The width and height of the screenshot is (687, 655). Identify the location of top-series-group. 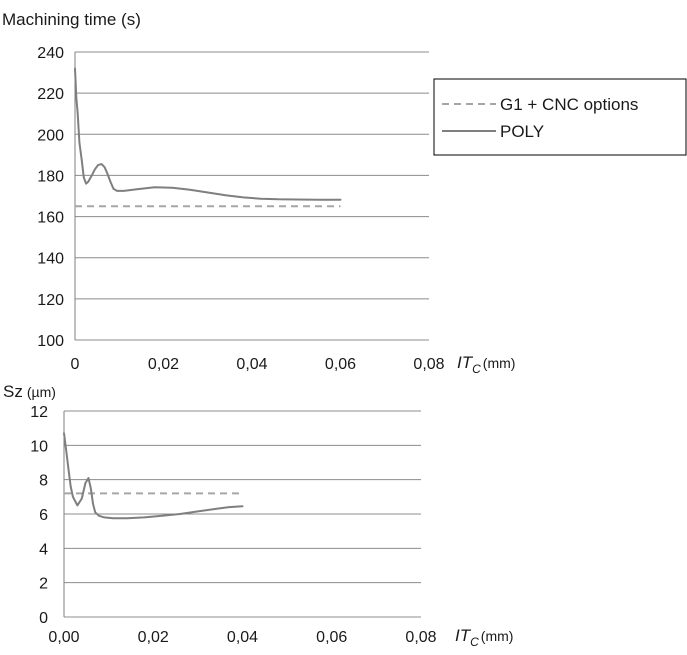
(208, 137).